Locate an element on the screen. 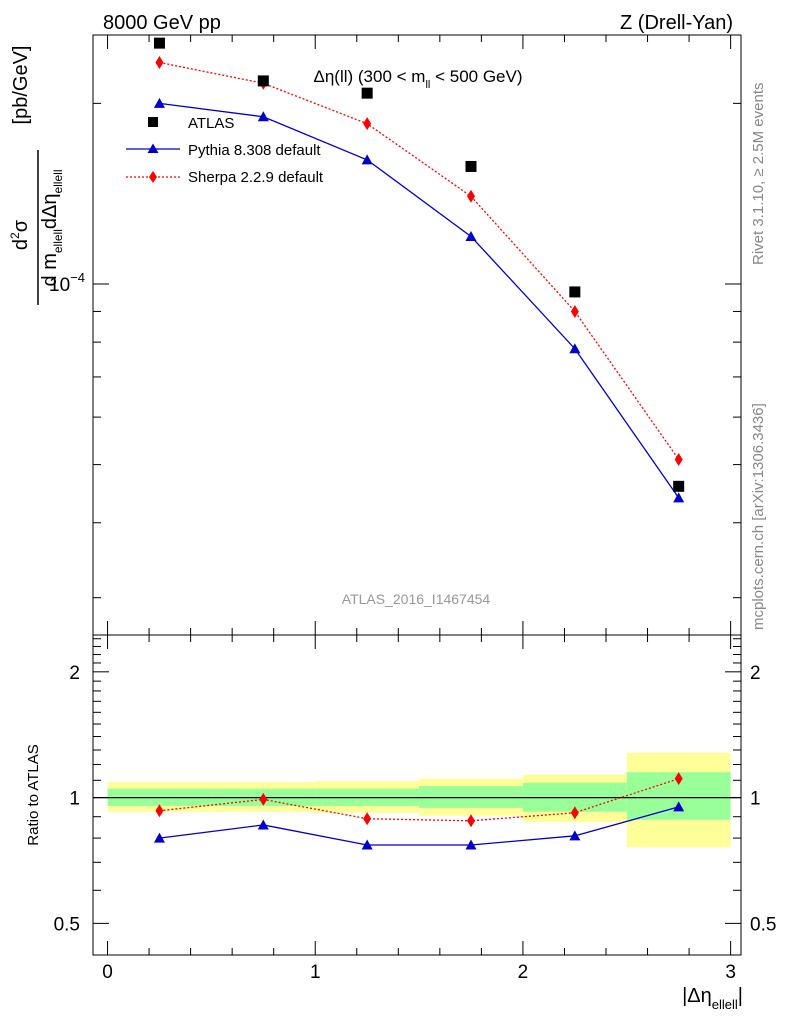 This screenshot has height=1024, width=786. header-left: 8000 GeV pp is located at coordinates (162, 23).